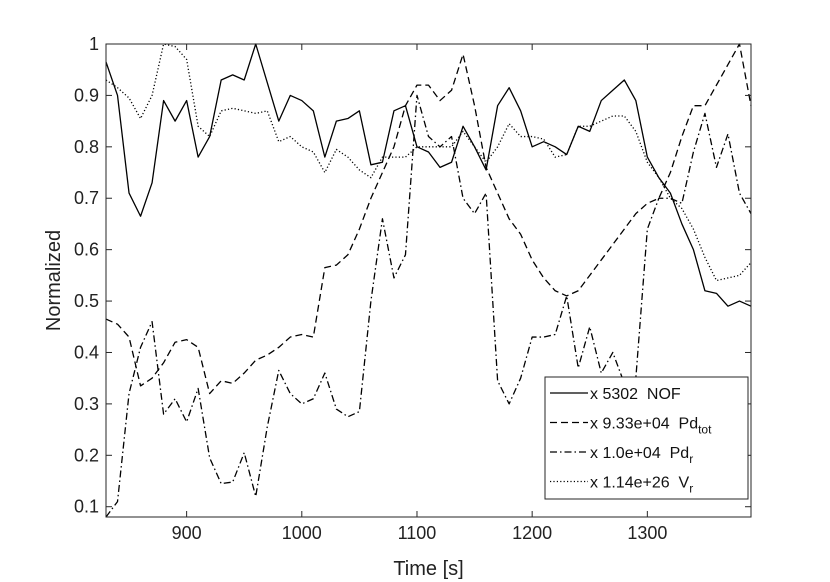  I want to click on y-tick-label: 0.7, so click(86, 198).